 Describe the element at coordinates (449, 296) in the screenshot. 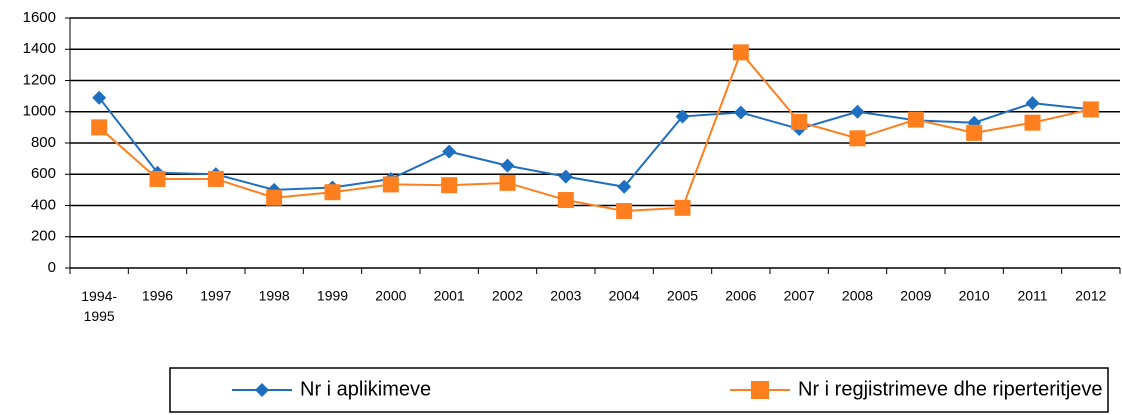

I see `x-tick-label: 2001` at that location.